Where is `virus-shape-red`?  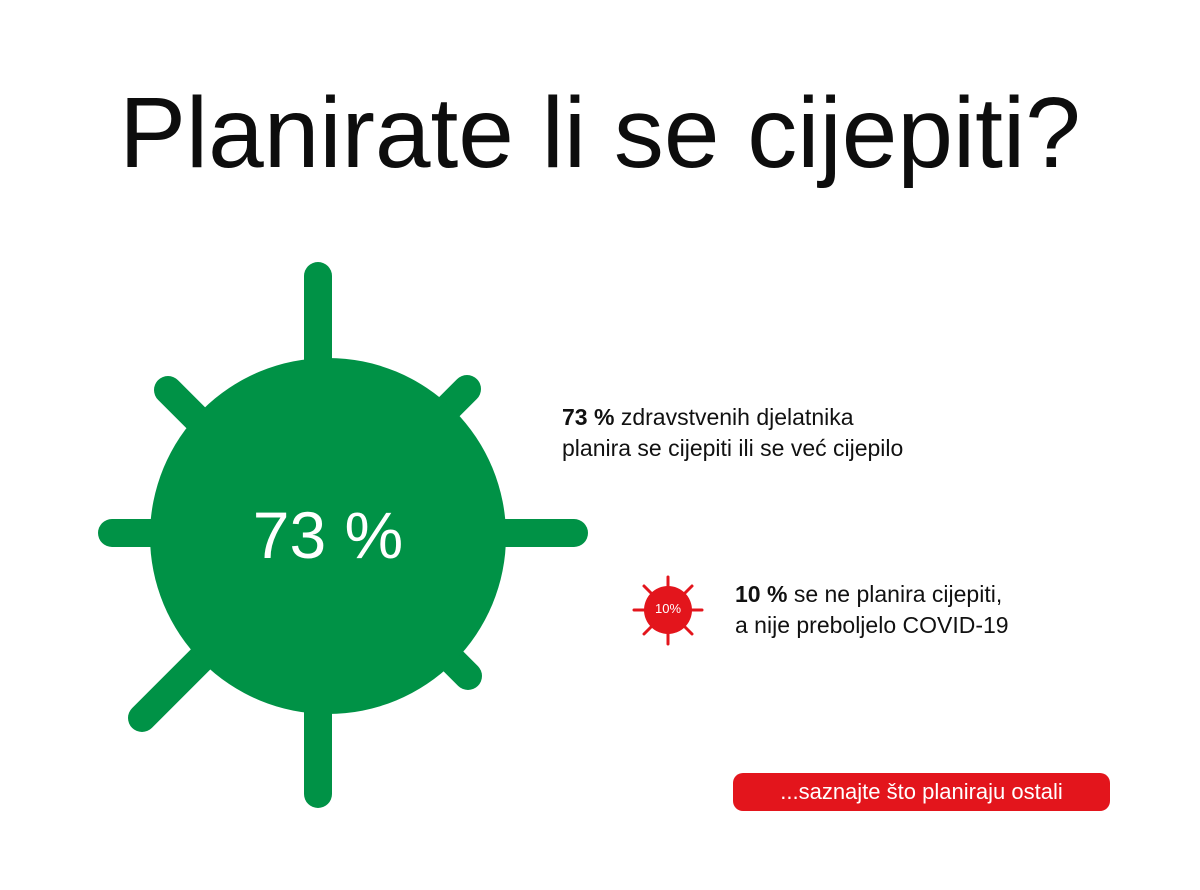 virus-shape-red is located at coordinates (668, 610).